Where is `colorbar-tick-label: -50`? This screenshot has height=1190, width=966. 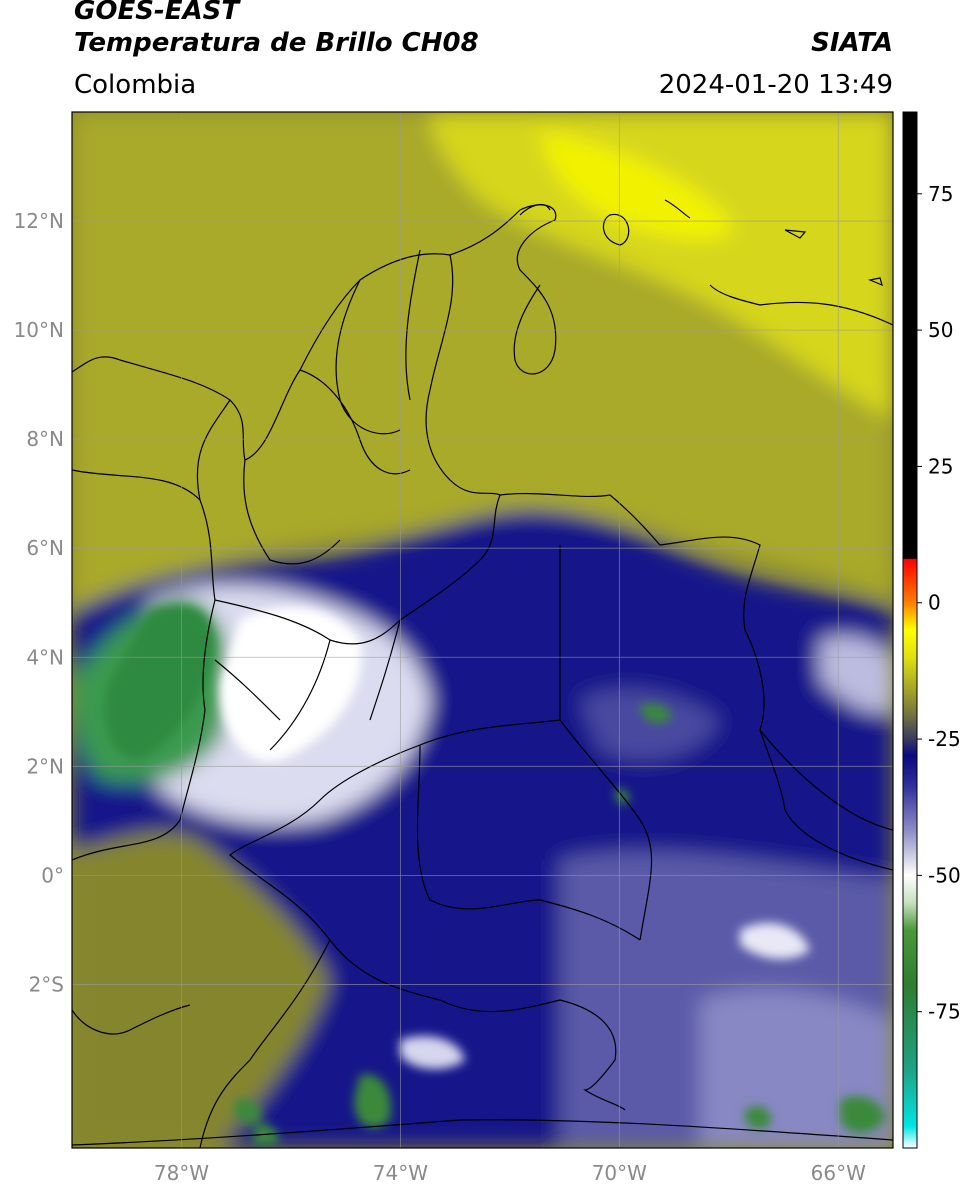 colorbar-tick-label: -50 is located at coordinates (944, 875).